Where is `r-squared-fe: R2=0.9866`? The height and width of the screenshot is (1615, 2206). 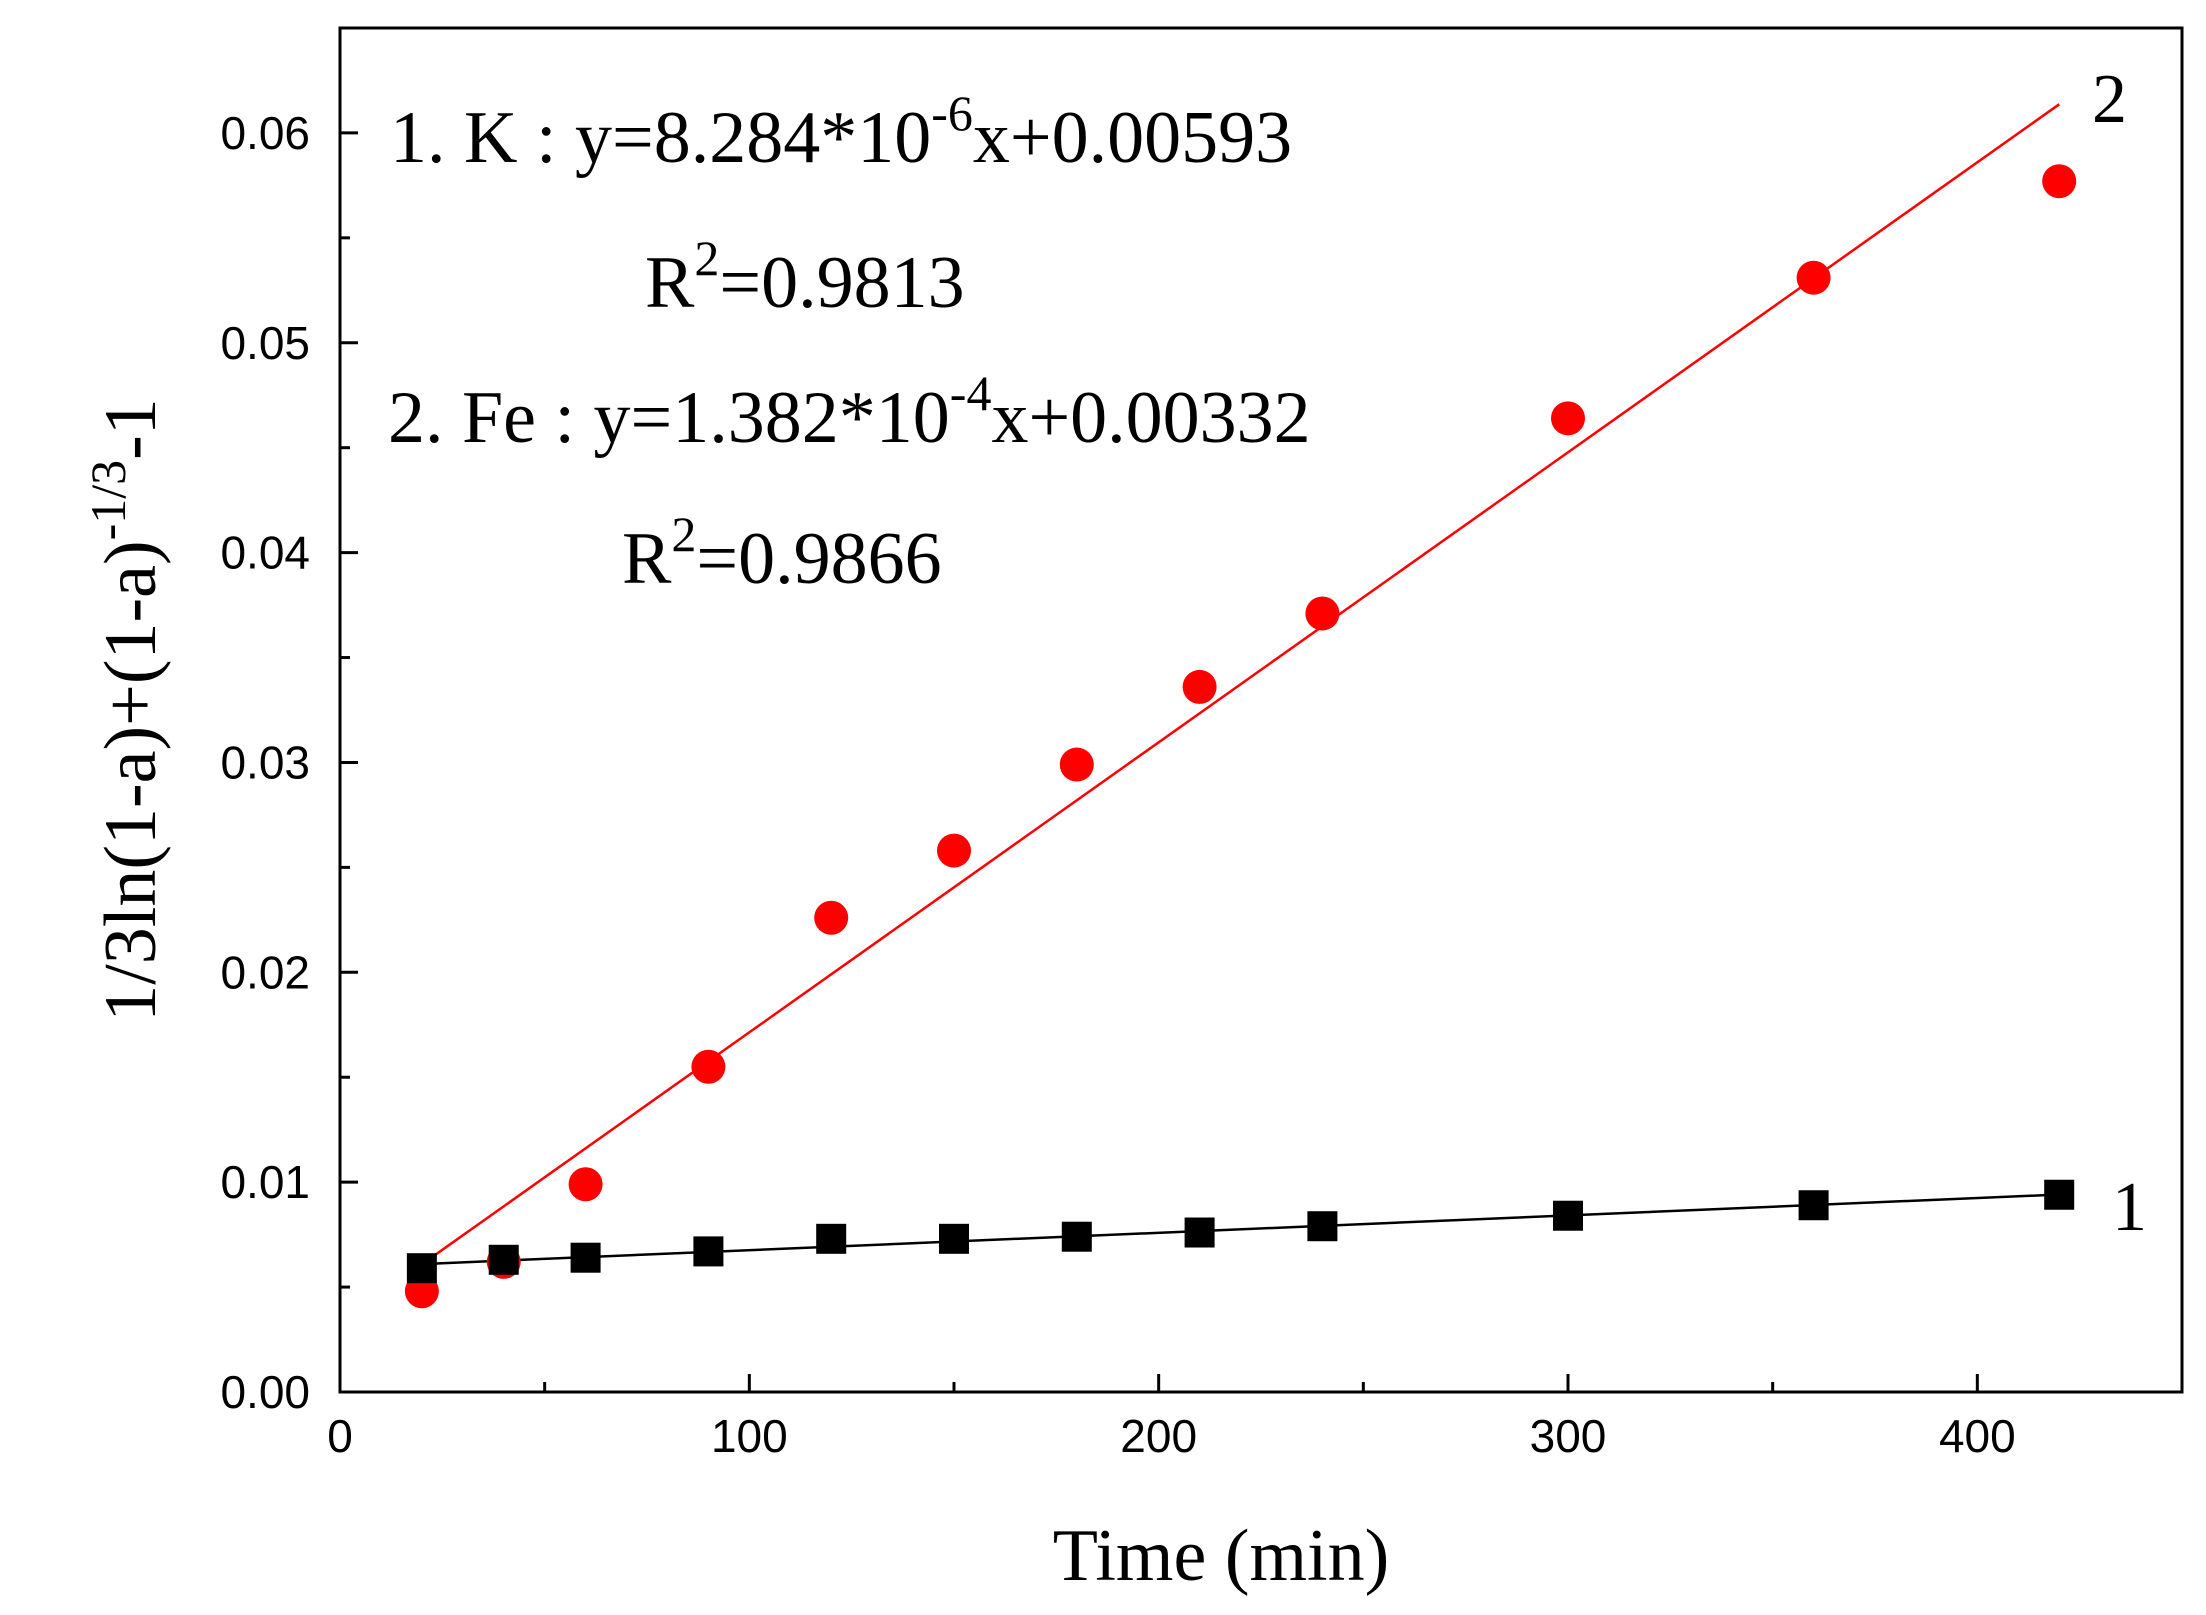 r-squared-fe: R2=0.9866 is located at coordinates (782, 553).